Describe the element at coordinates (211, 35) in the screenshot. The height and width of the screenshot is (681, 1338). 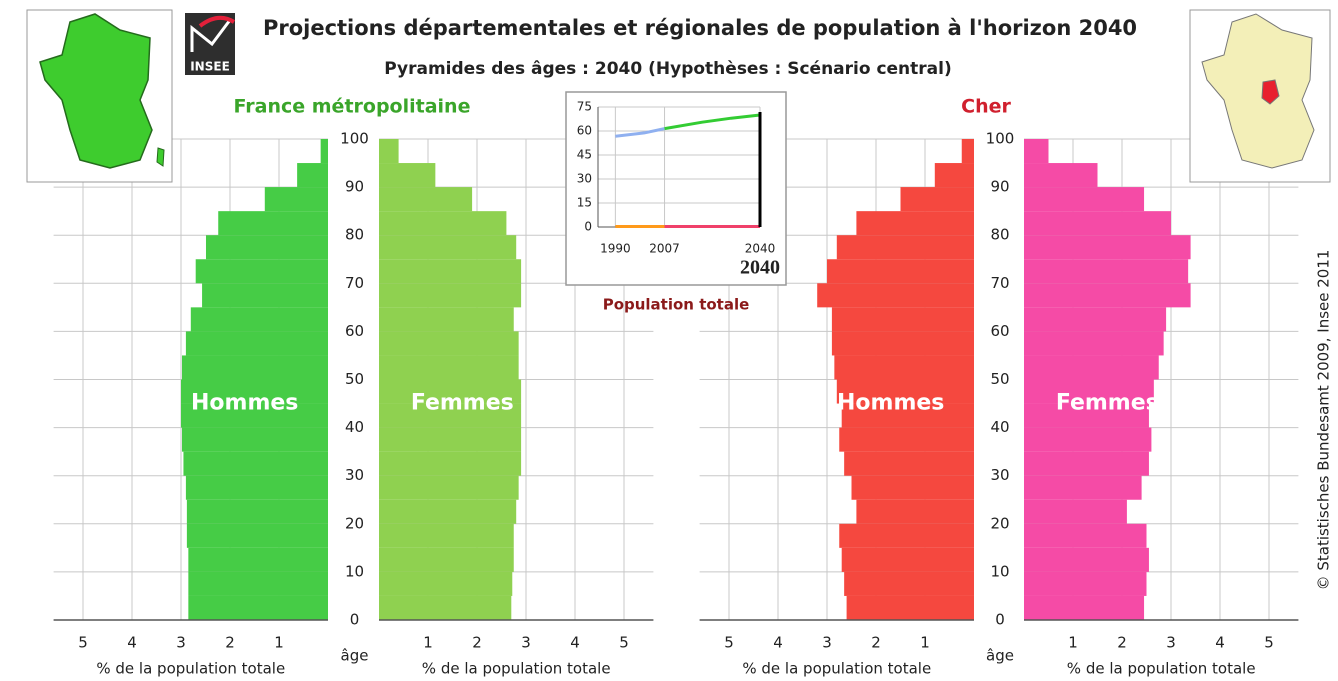
I see `logo-mark` at that location.